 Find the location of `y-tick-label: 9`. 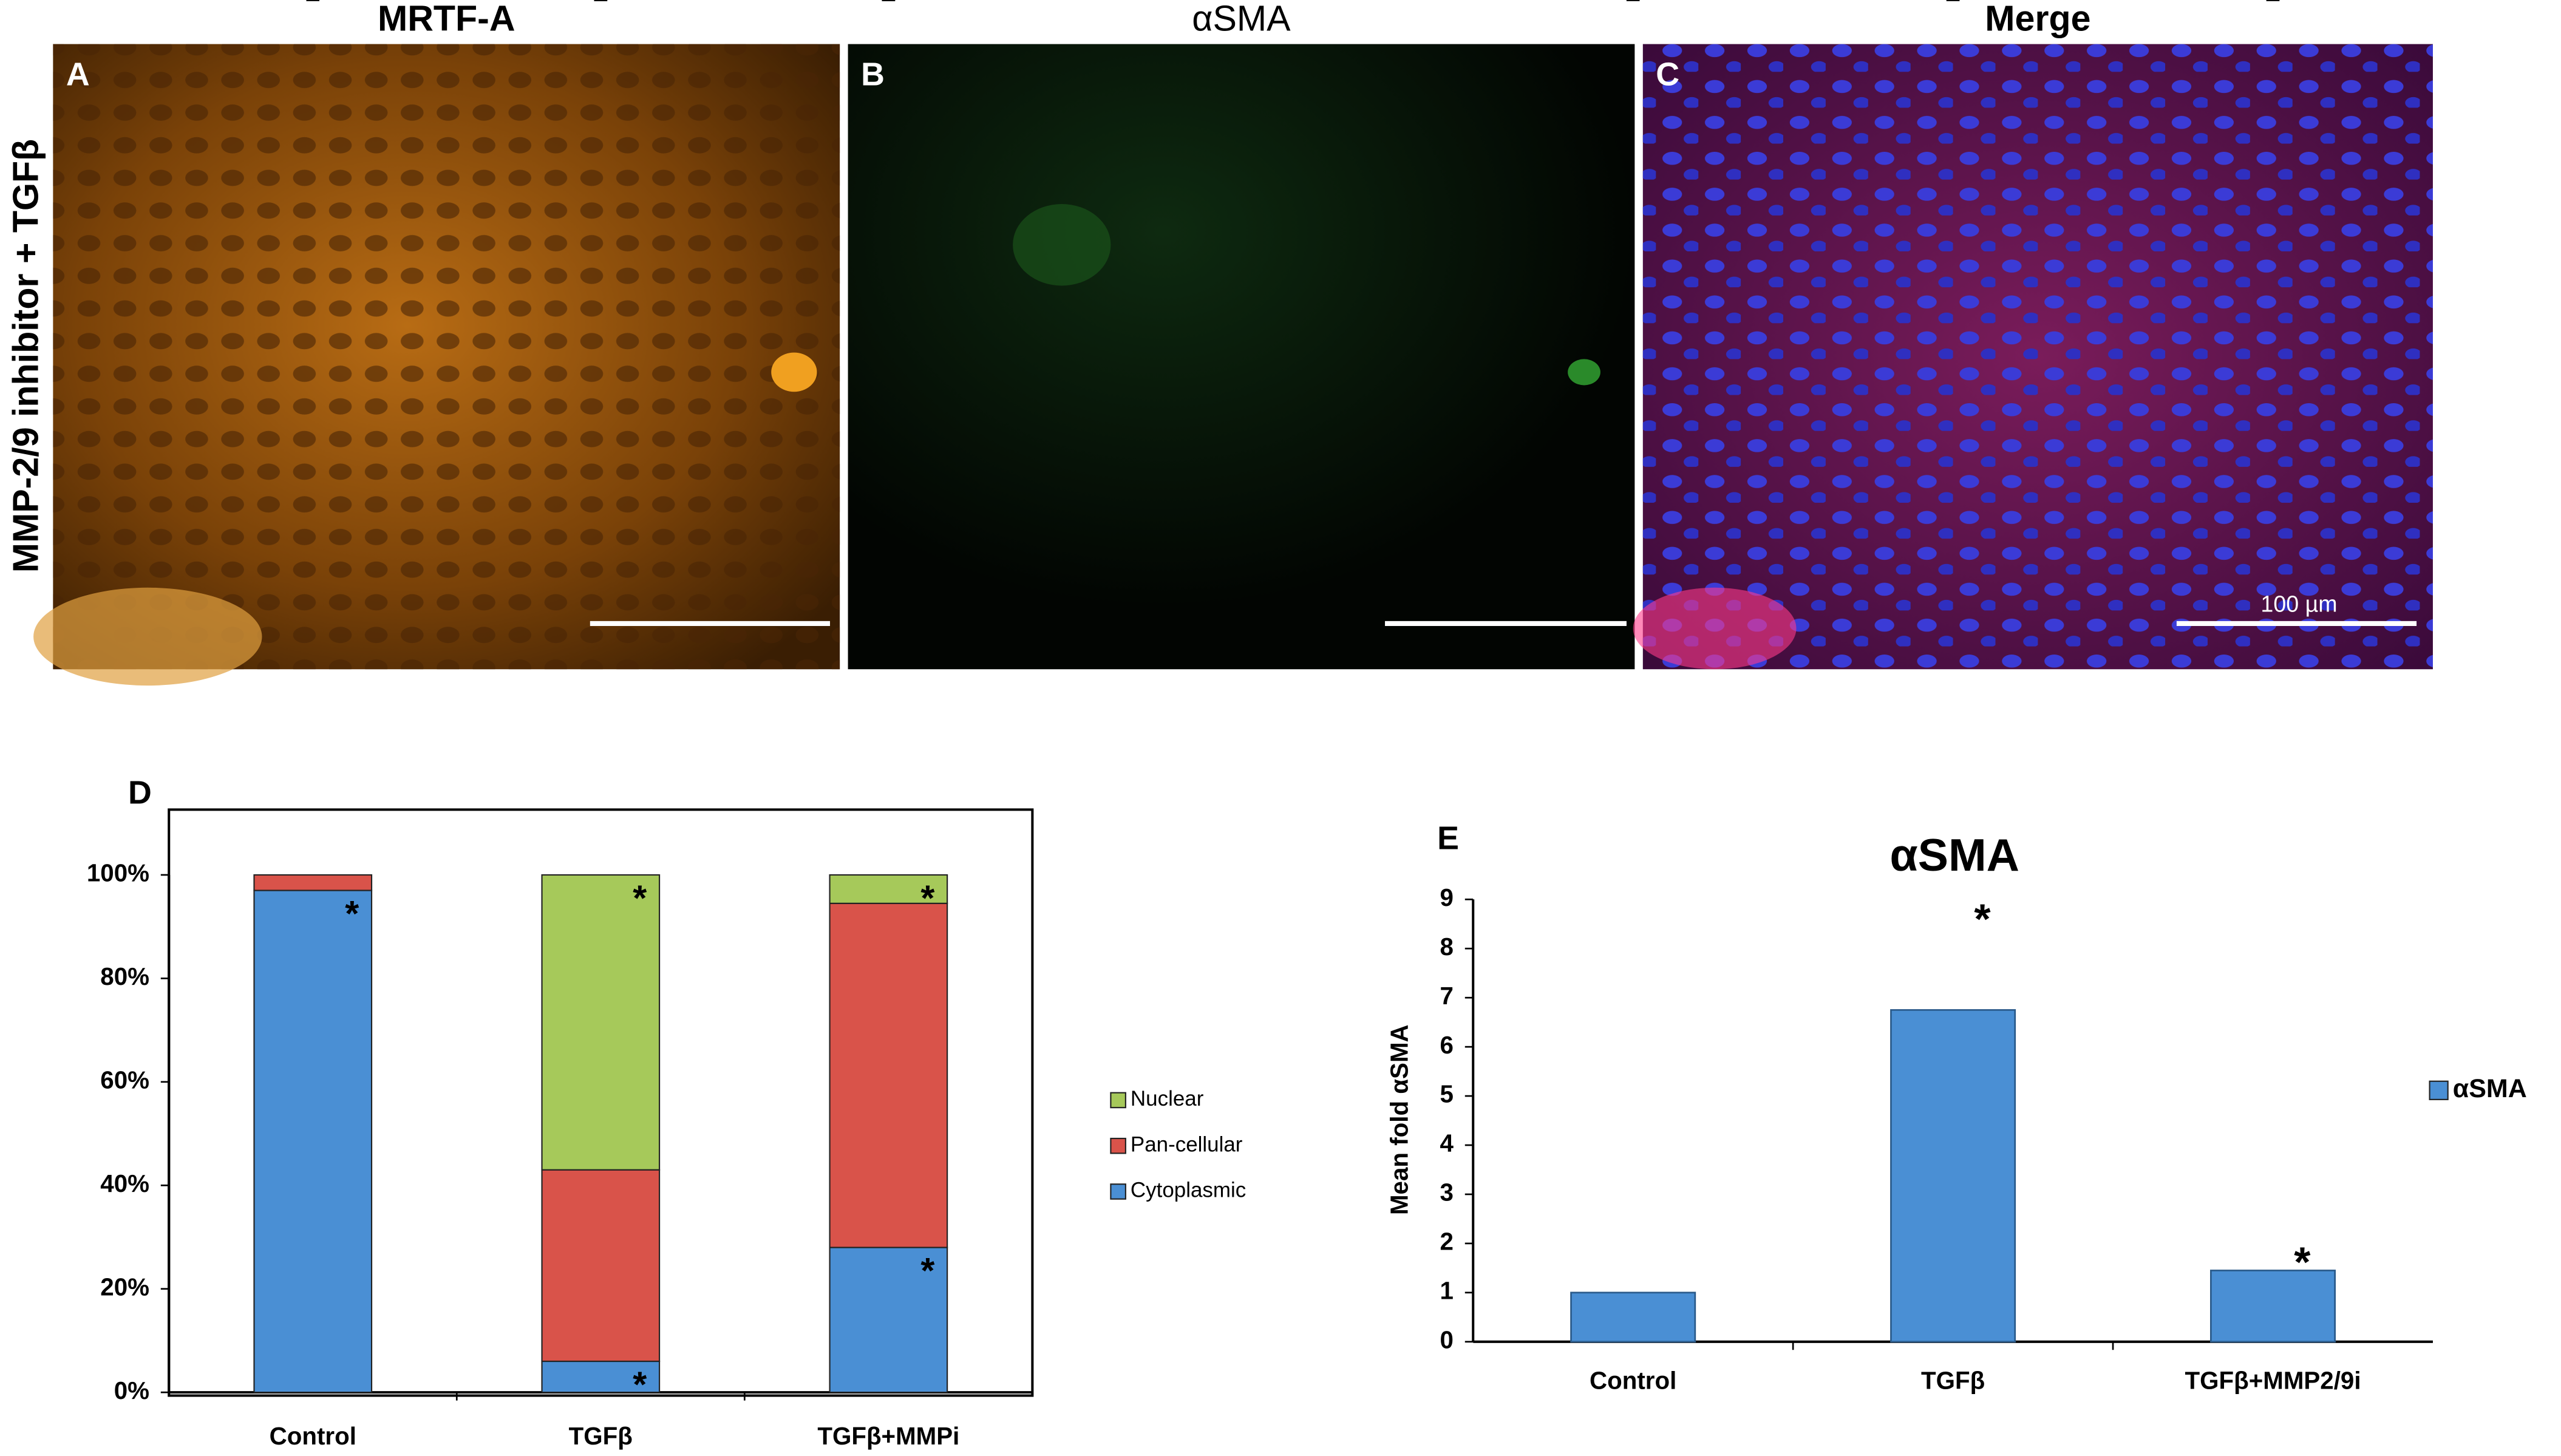

y-tick-label: 9 is located at coordinates (1447, 897).